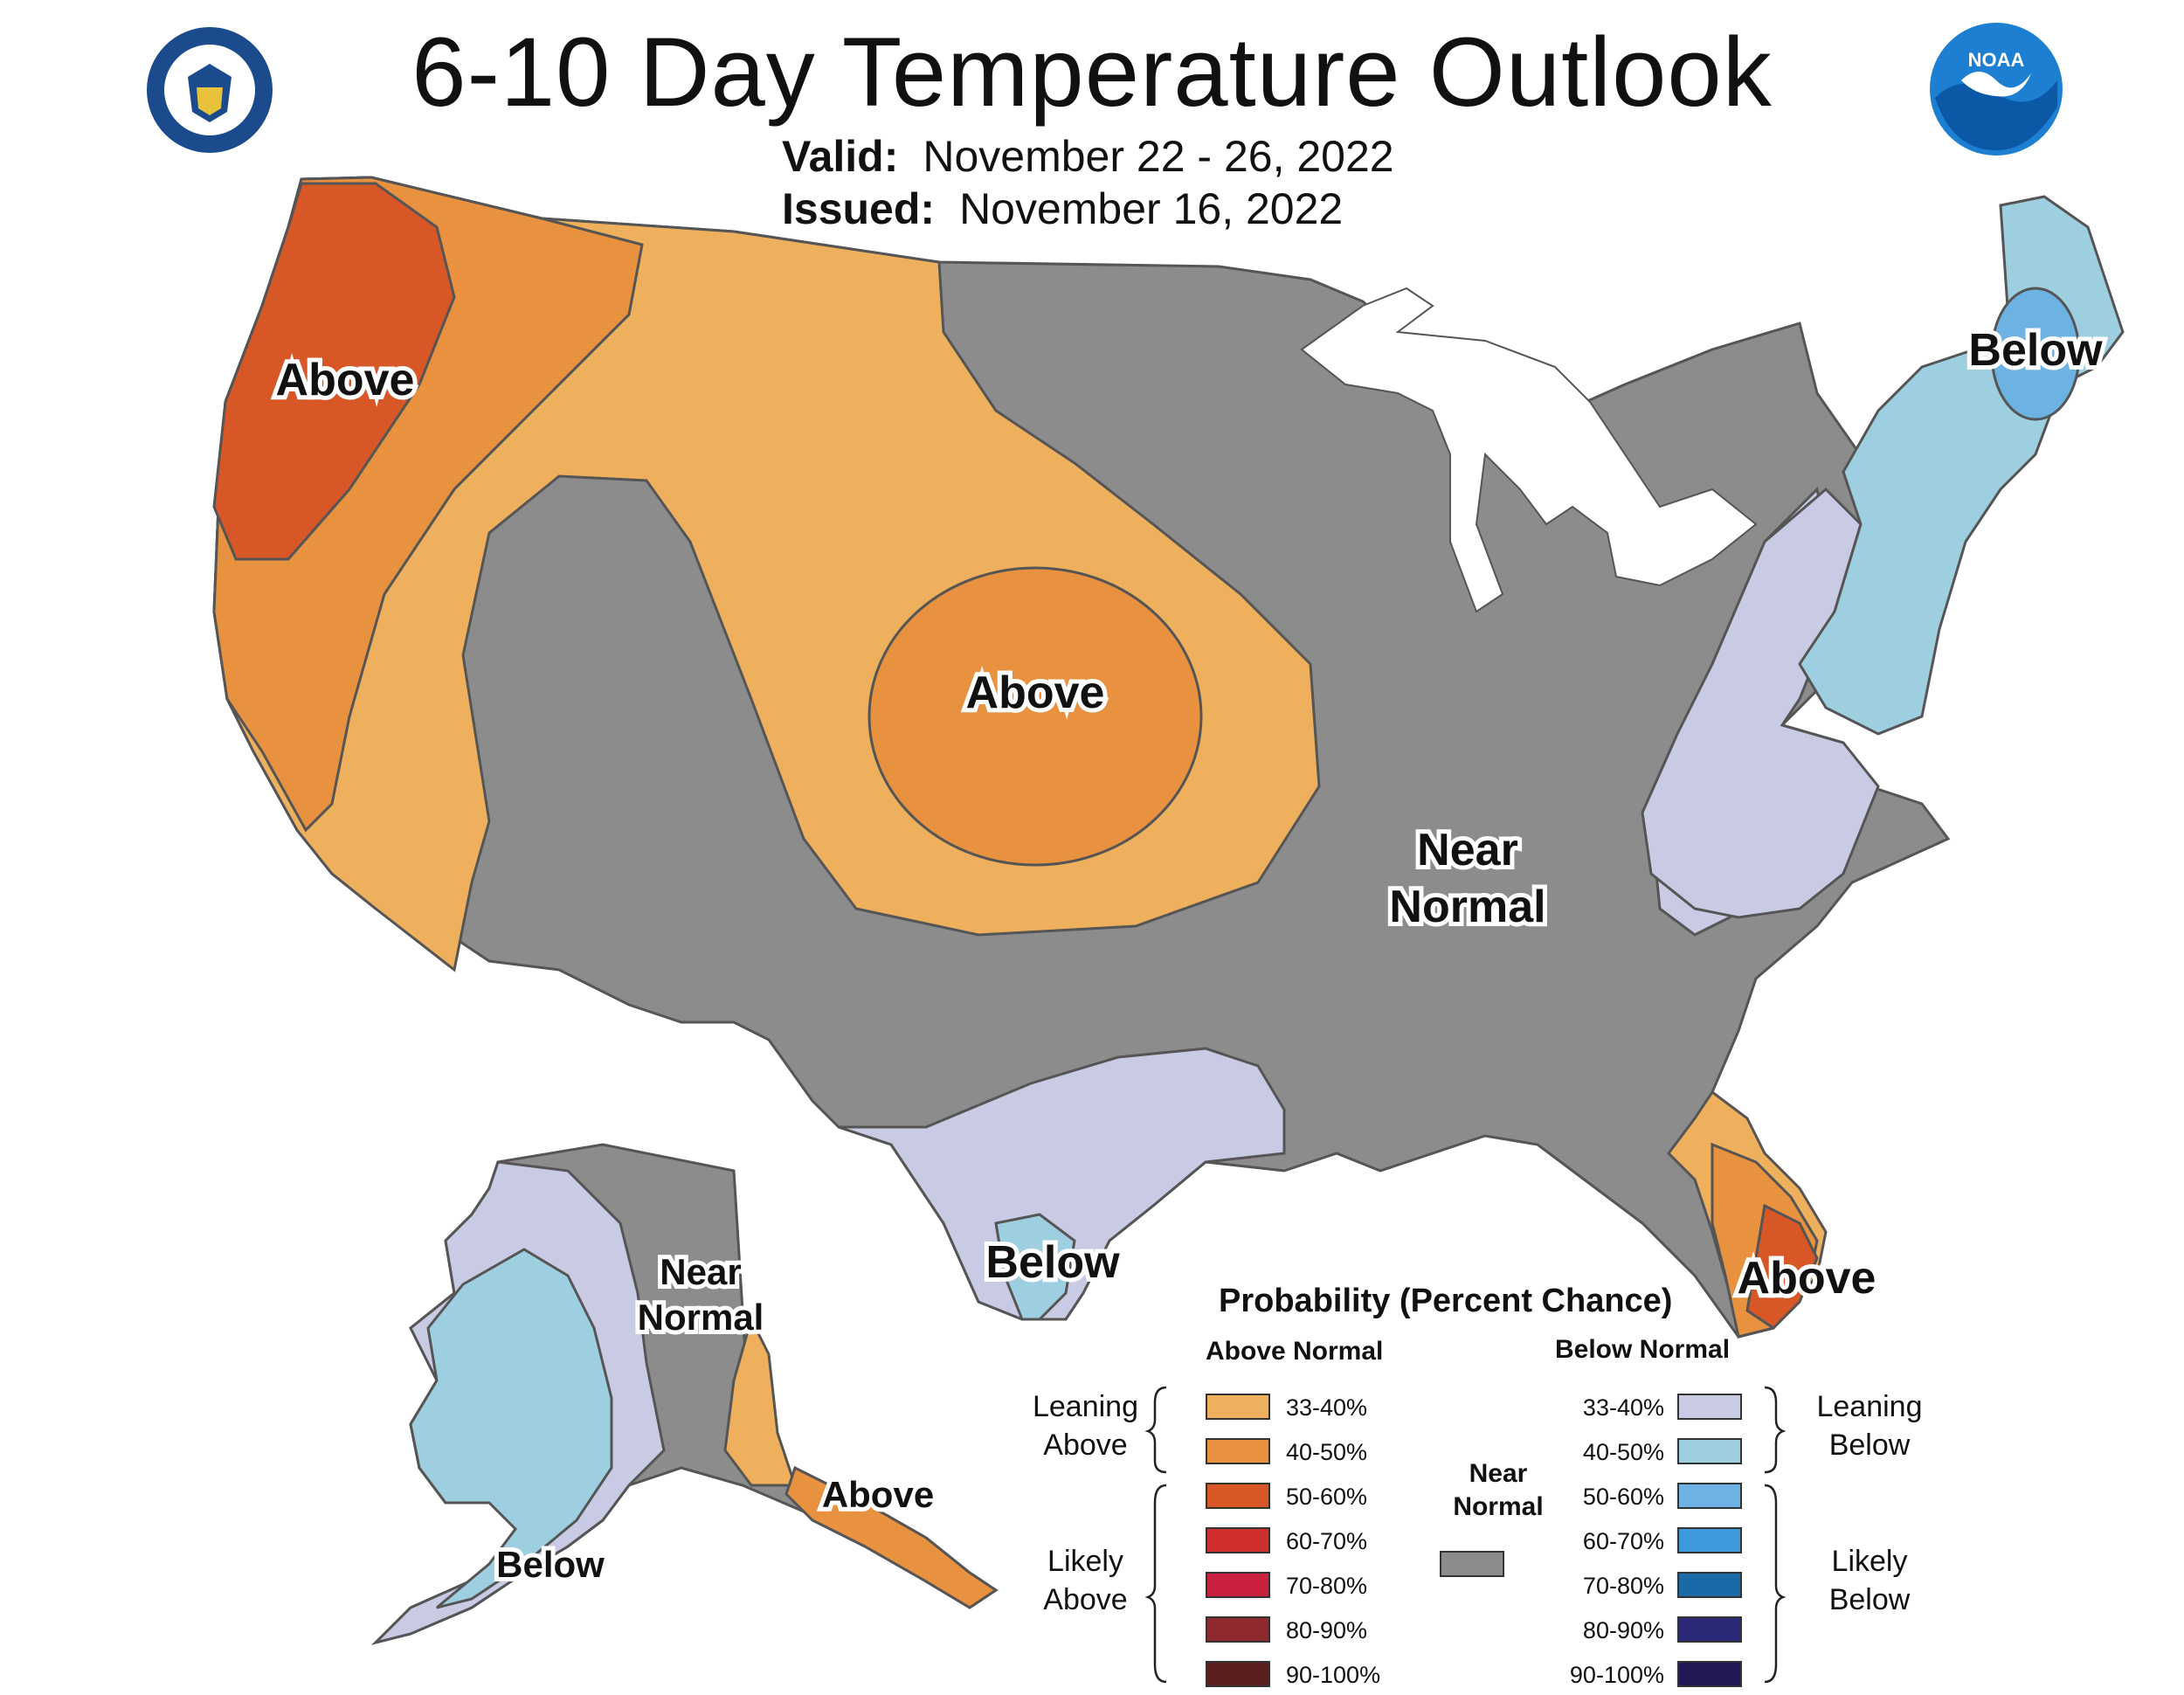  I want to click on above-bin-2: 50-60%, so click(1327, 1497).